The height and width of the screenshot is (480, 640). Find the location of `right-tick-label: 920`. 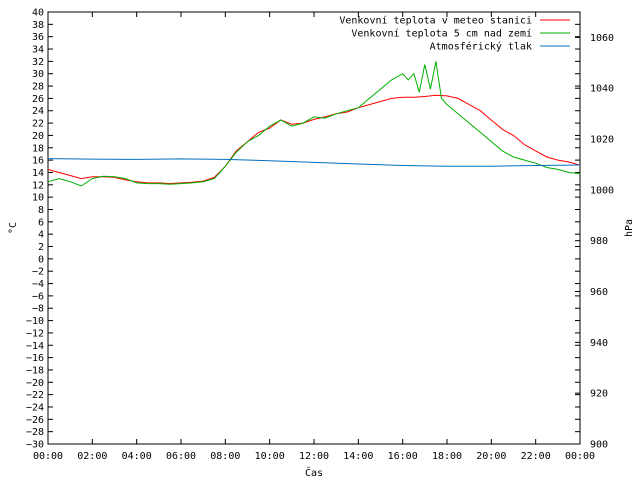

right-tick-label: 920 is located at coordinates (599, 394).